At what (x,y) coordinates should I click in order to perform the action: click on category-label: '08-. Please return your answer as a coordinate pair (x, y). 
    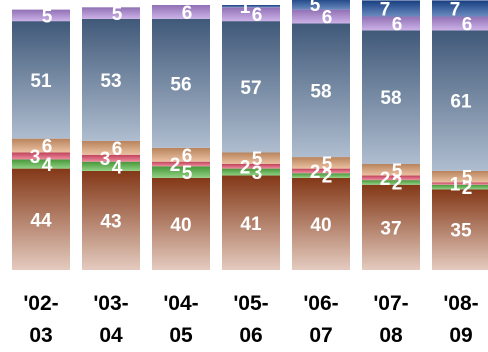
    Looking at the image, I should click on (460, 303).